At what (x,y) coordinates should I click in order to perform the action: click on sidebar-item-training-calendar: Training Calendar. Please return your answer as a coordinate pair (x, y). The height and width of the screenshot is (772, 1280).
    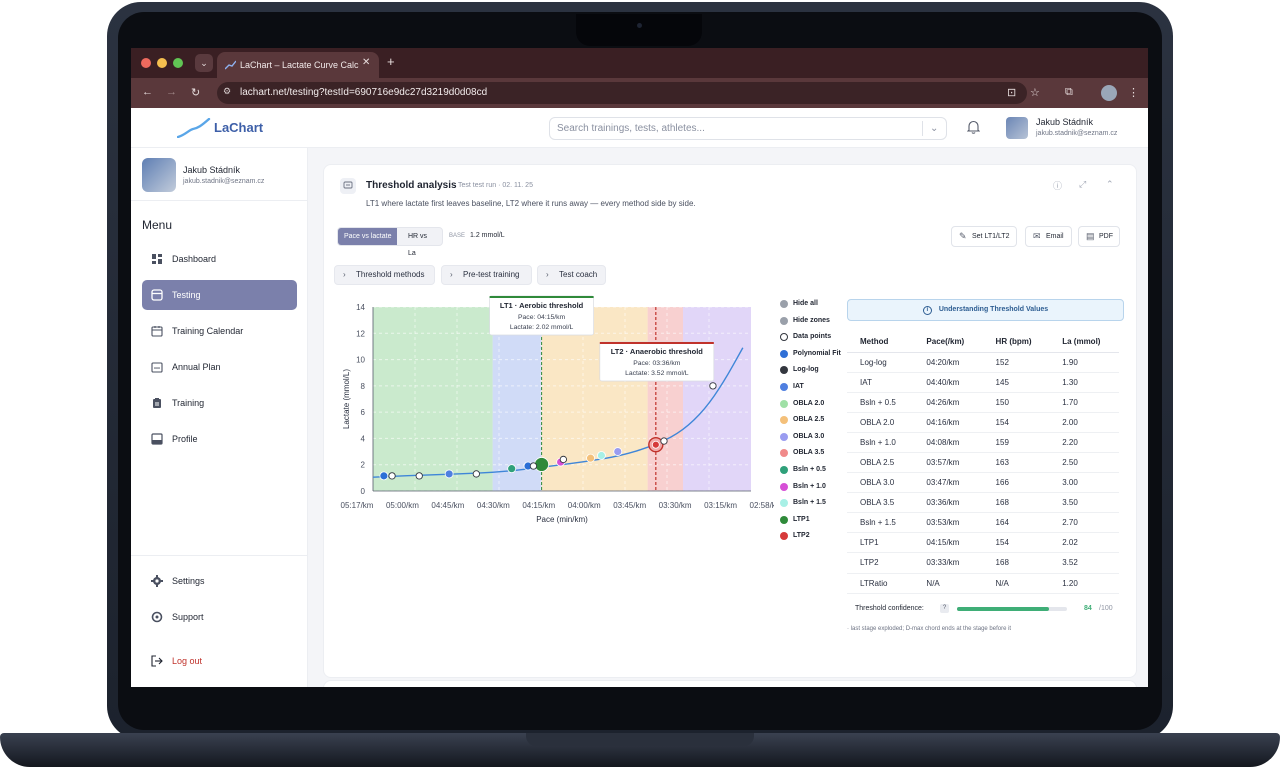
    Looking at the image, I should click on (219, 331).